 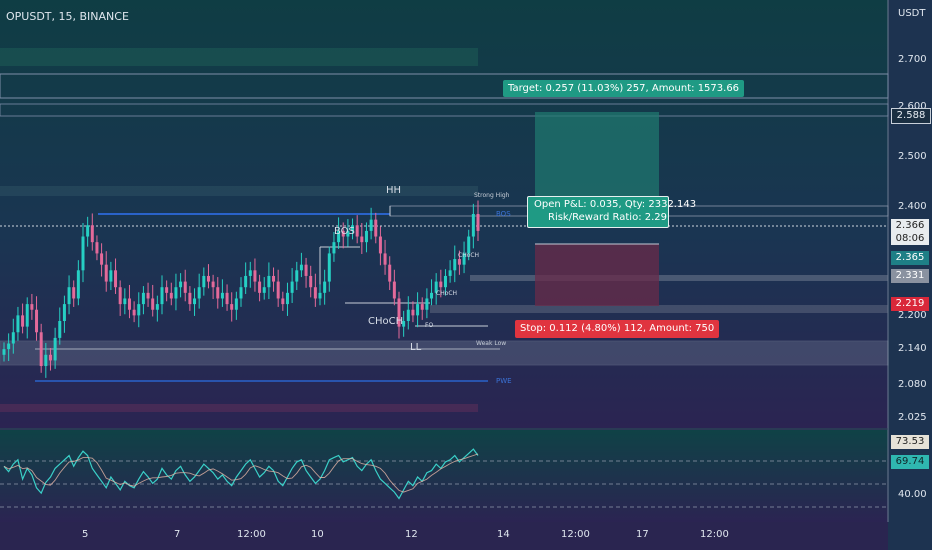 I want to click on stop-box, so click(x=597, y=275).